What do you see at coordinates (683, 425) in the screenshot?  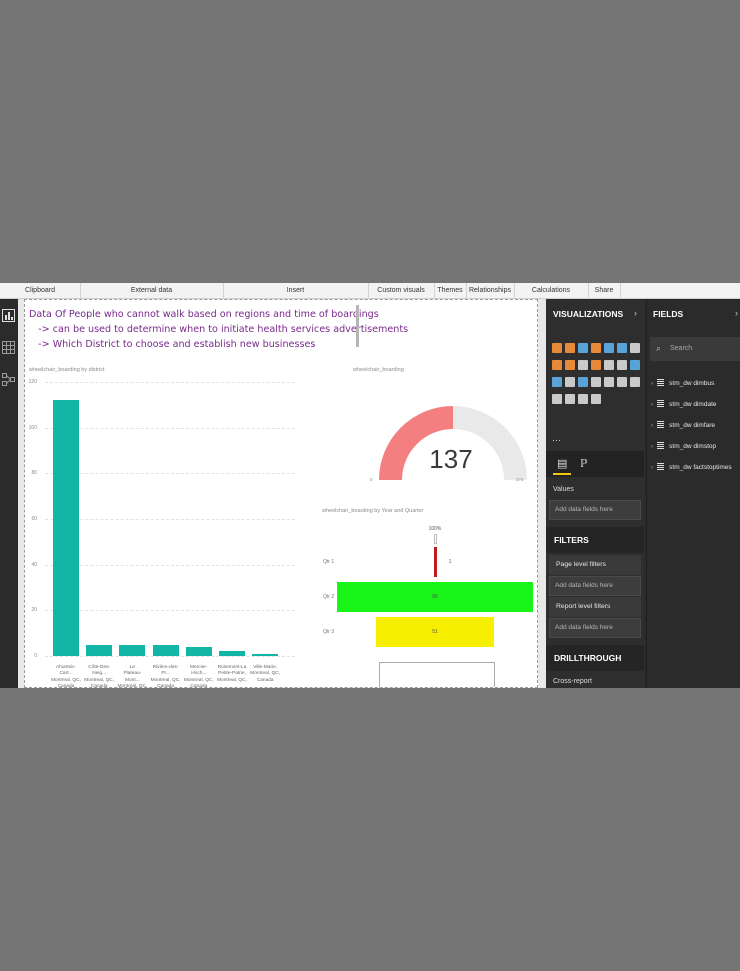 I see `field-table-item: › stm_dw dimfare` at bounding box center [683, 425].